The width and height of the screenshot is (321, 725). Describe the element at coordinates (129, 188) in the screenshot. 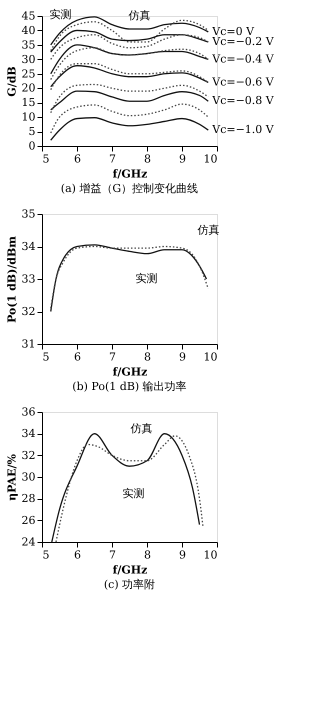

I see `text: (a) 增益（G）控制变化曲线` at that location.